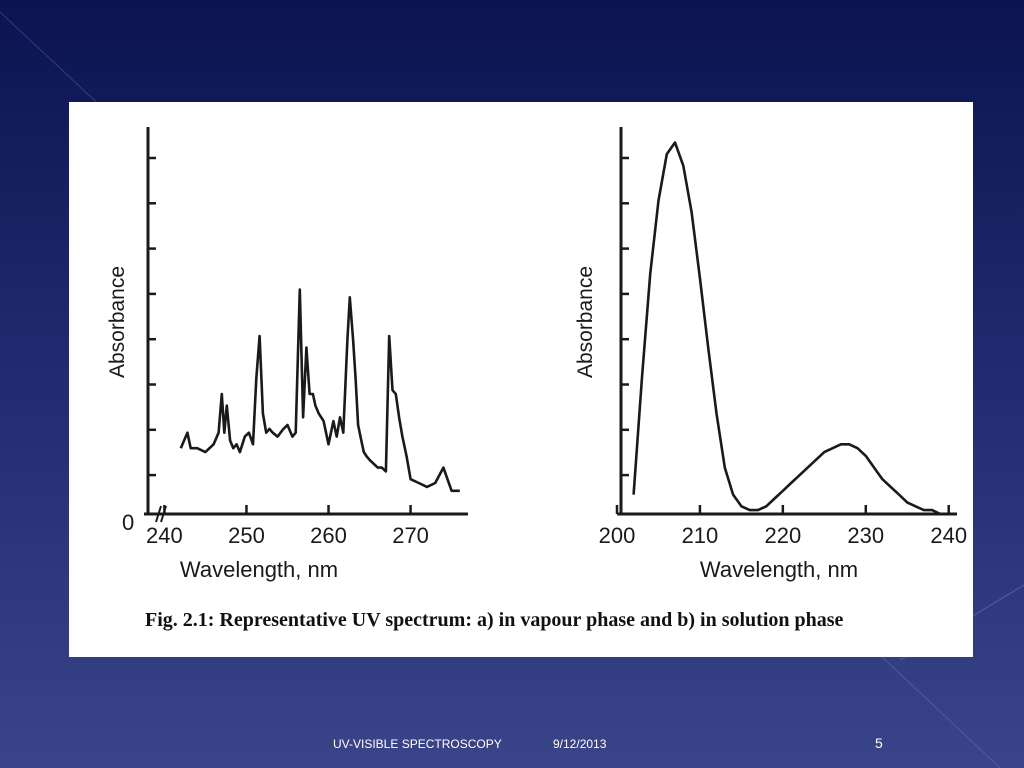  I want to click on spectrum-line, so click(319, 390).